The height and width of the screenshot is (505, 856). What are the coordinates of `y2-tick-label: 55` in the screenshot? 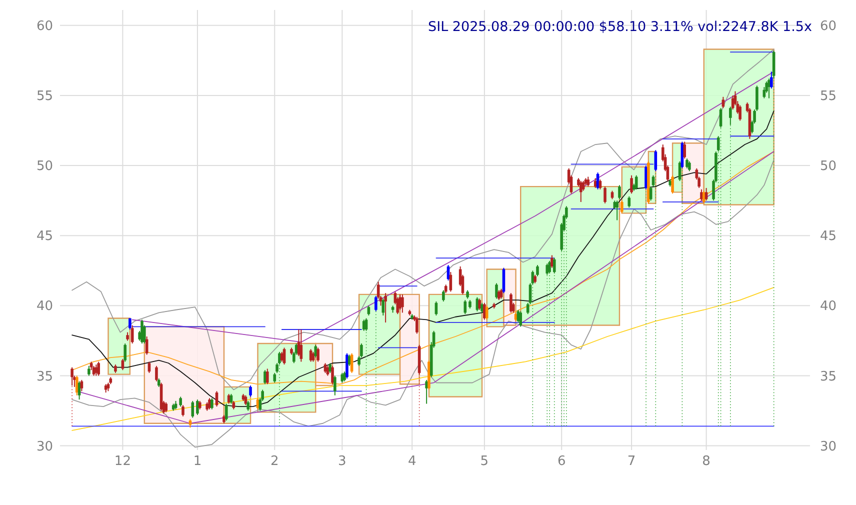 It's located at (828, 96).